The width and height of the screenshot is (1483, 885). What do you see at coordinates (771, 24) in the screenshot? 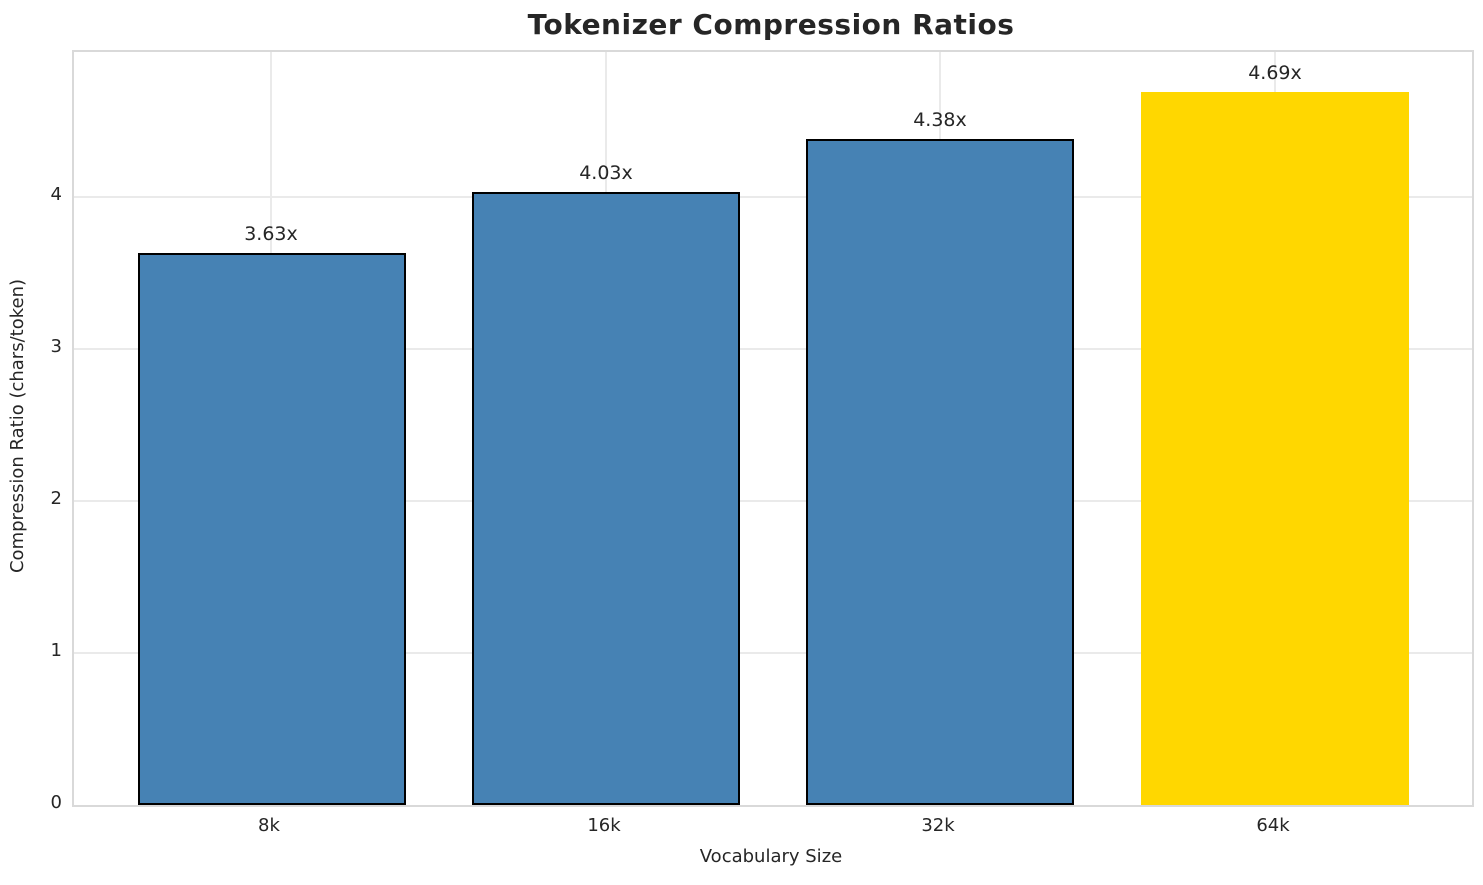
I see `chart-title: Tokenizer Compression Ratios` at bounding box center [771, 24].